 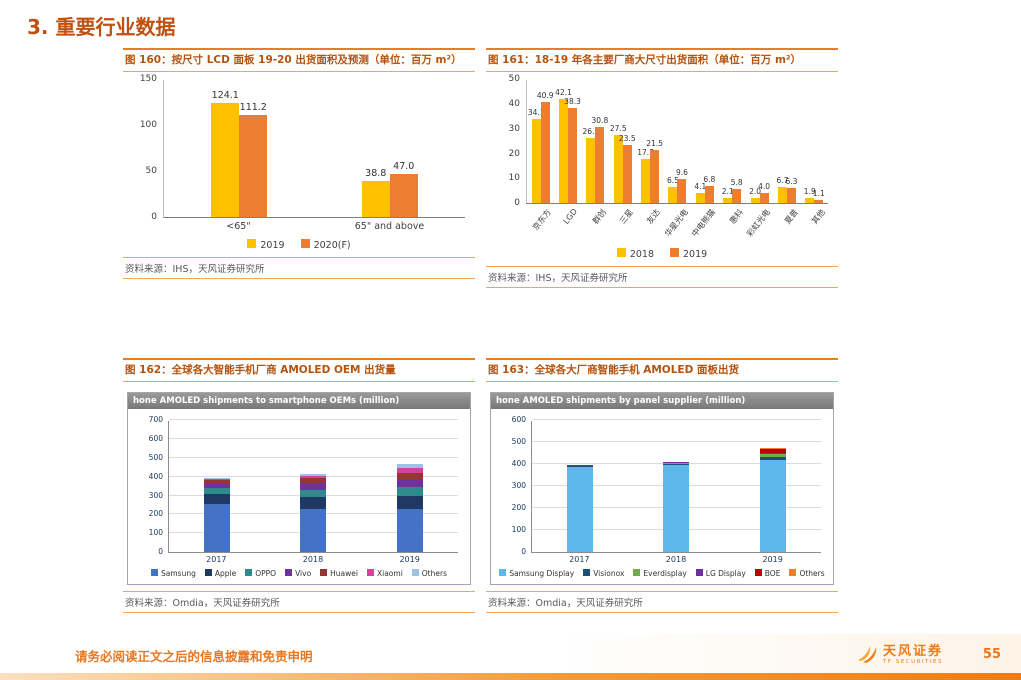 I want to click on bar-groups: 124.1 111.2 38.8 47.0, so click(x=315, y=149).